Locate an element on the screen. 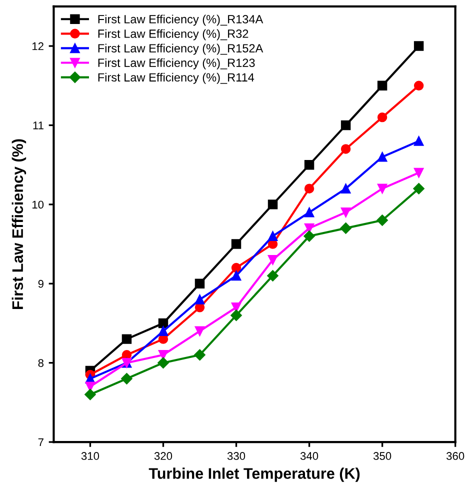 The image size is (467, 495). legend-label: First Law Efficiency (%)_R152A is located at coordinates (181, 49).